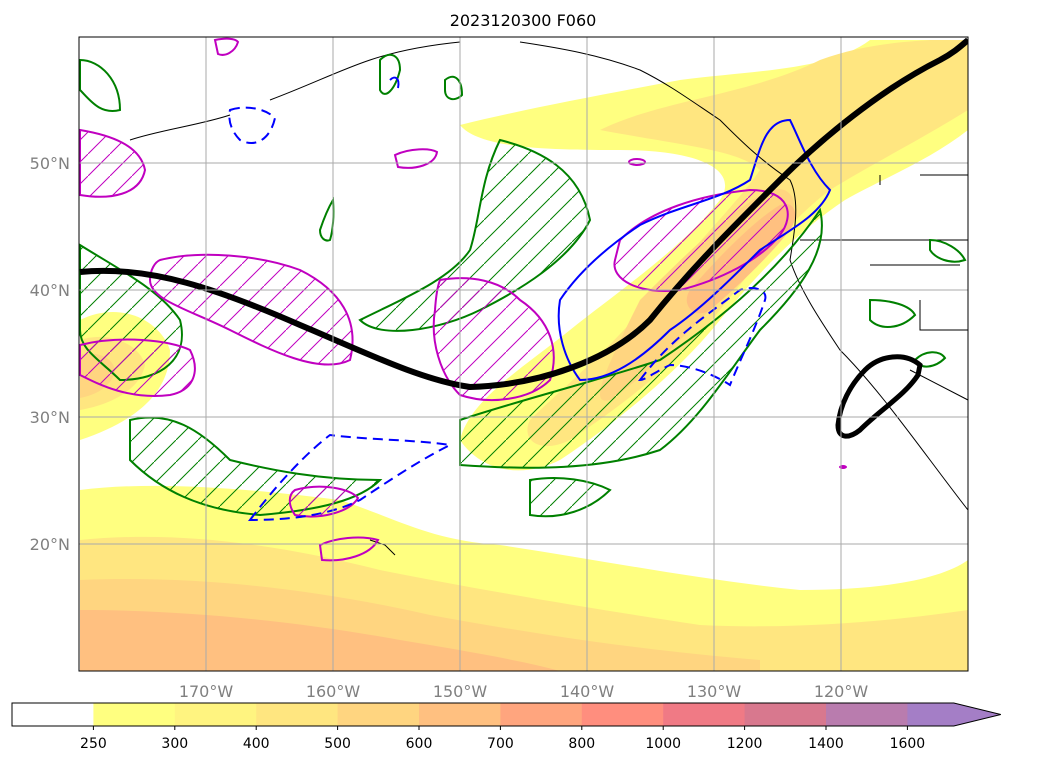 This screenshot has width=1047, height=765. I want to click on lon-label-130w: 130°W, so click(714, 691).